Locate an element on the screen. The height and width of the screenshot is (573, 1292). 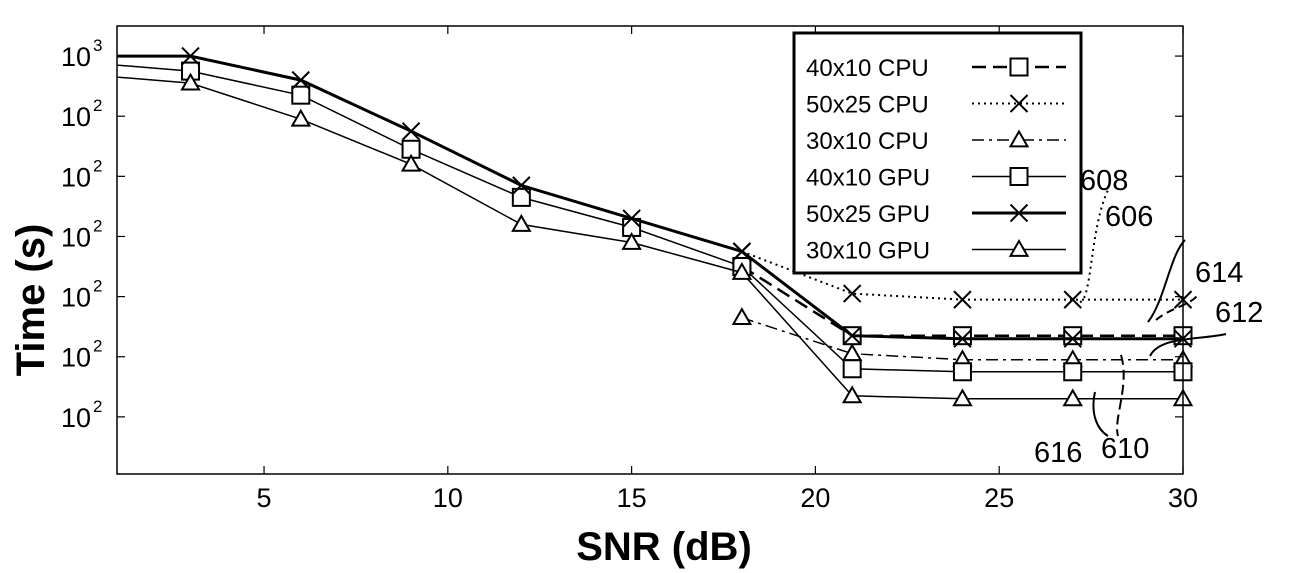
x-tick-label: 10 is located at coordinates (448, 498).